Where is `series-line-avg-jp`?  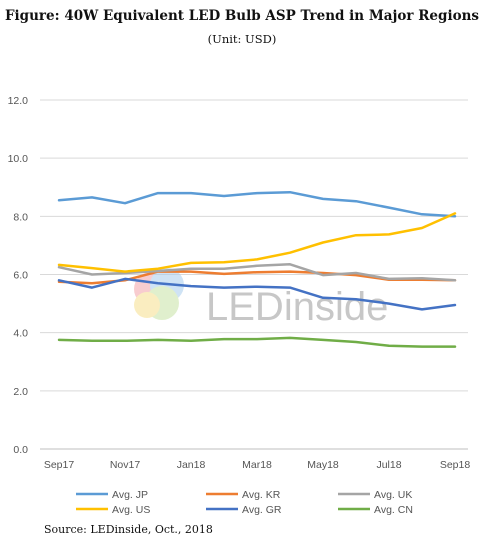
series-line-avg-jp is located at coordinates (257, 204).